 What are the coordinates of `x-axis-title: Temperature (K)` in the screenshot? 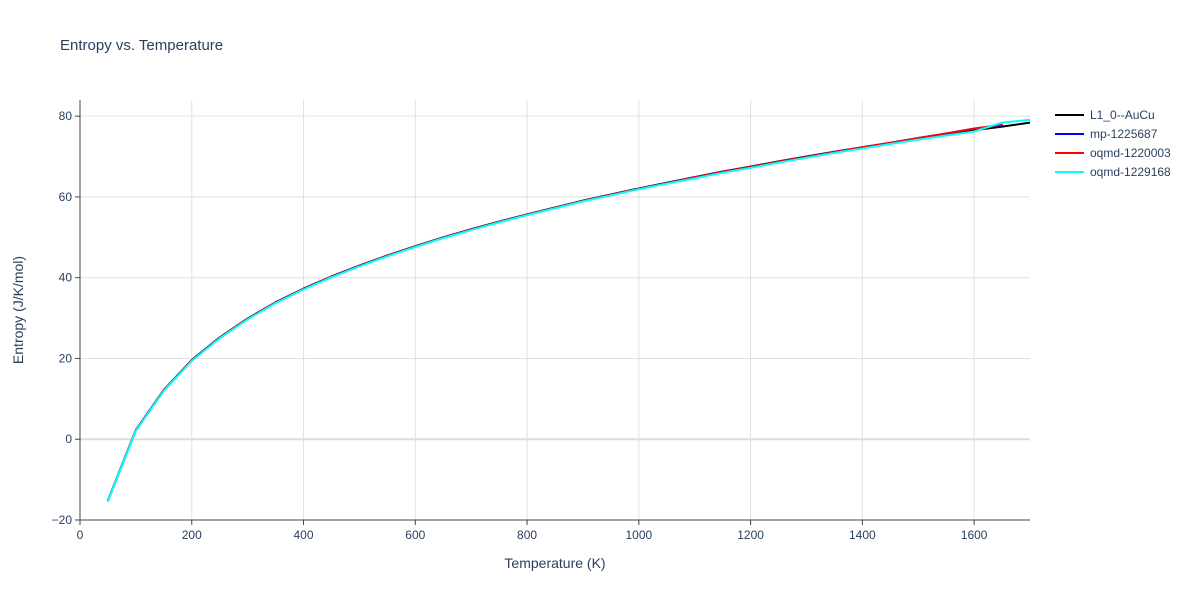 It's located at (554, 563).